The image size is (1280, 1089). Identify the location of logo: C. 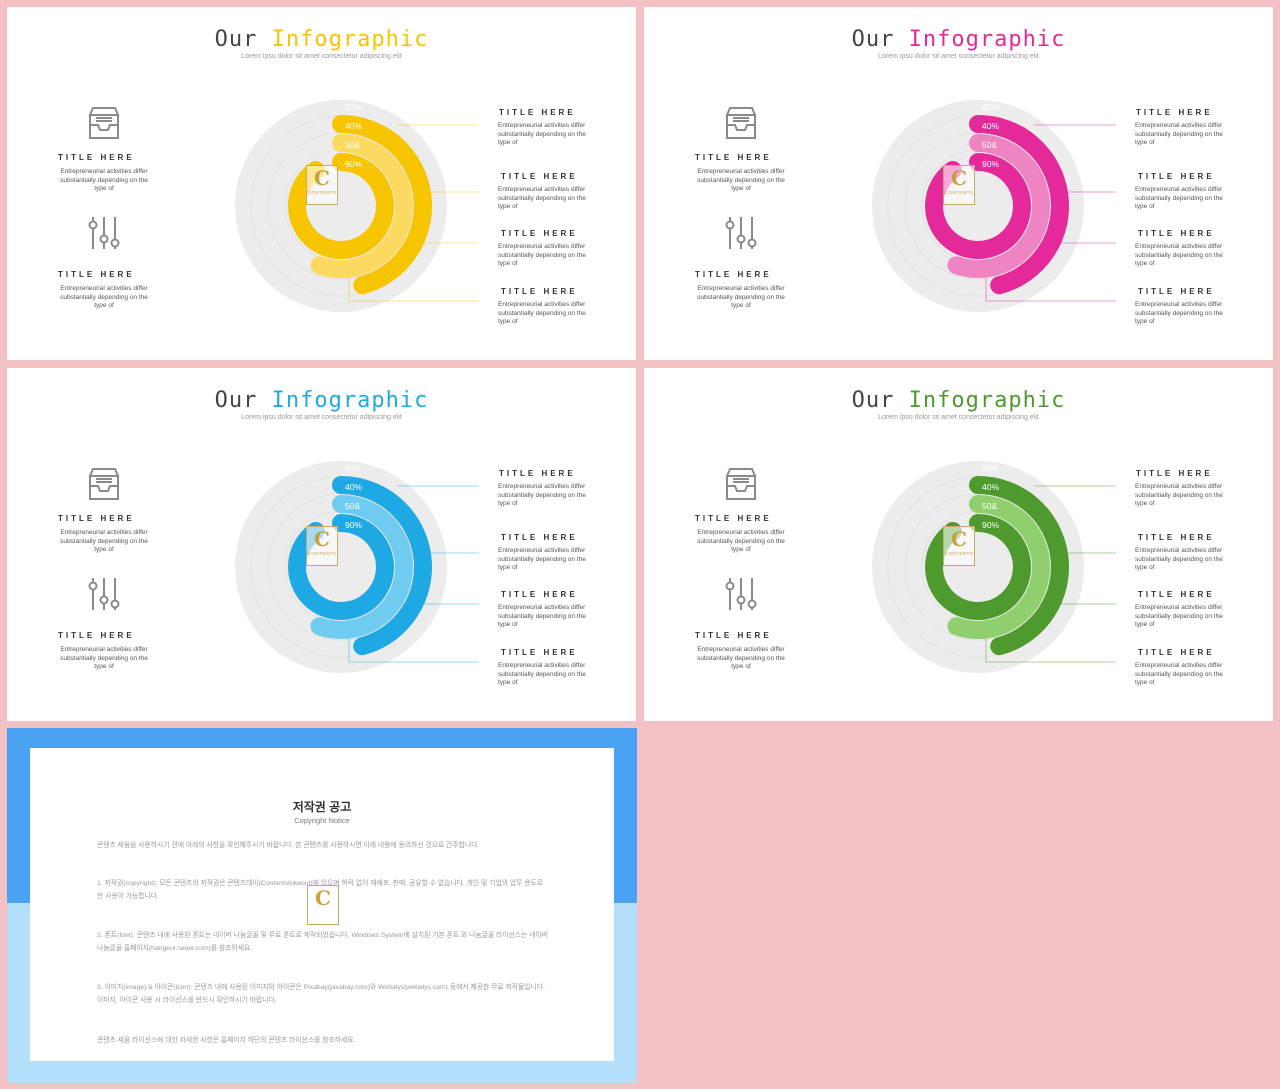
(323, 905).